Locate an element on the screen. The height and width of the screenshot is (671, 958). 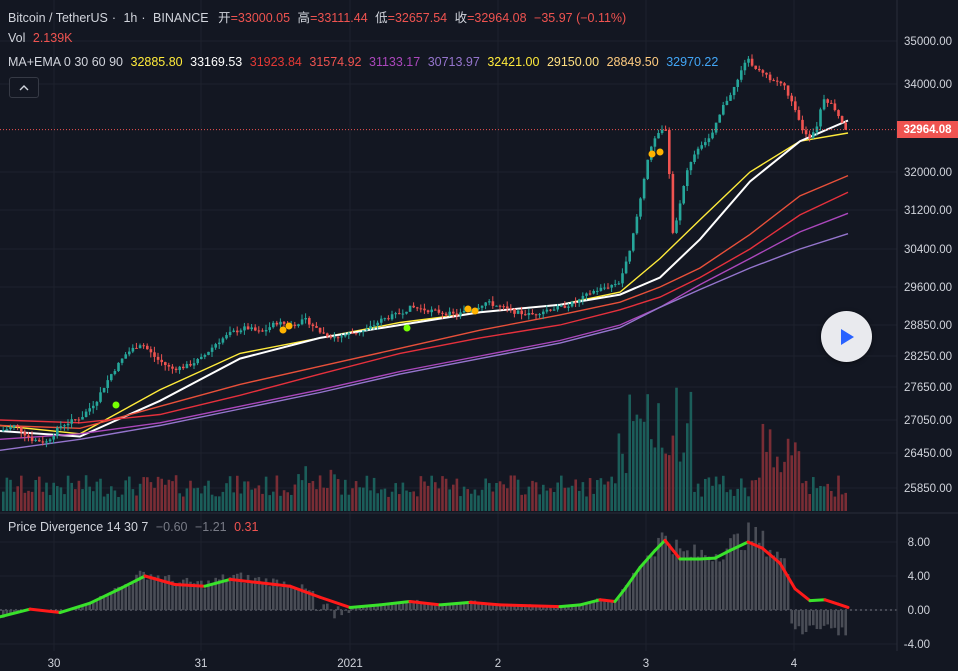
time-axis-label: 30 is located at coordinates (54, 664).